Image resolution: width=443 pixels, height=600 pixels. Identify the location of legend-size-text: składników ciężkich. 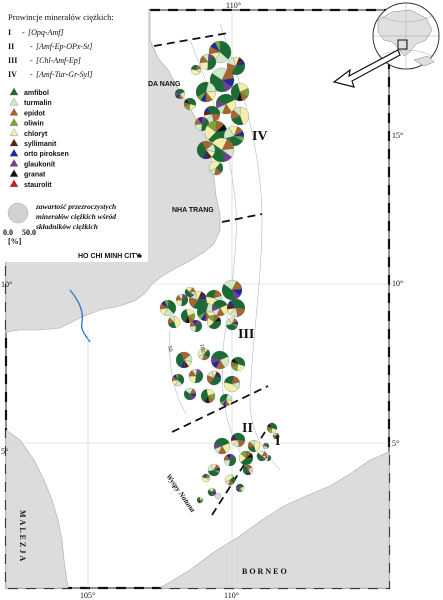
(66, 226).